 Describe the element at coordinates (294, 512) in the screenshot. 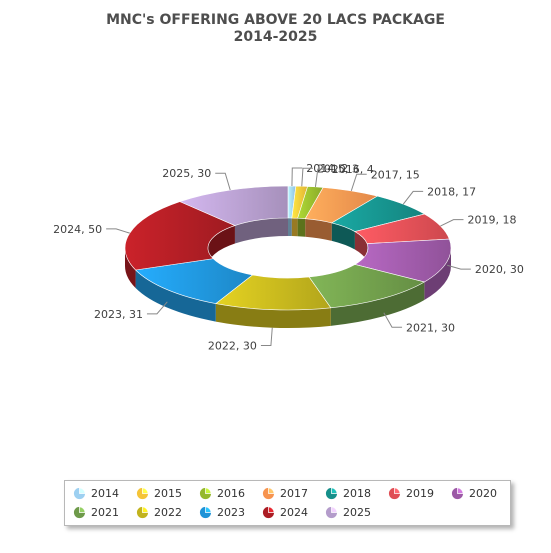

I see `legend-label: 2024` at that location.